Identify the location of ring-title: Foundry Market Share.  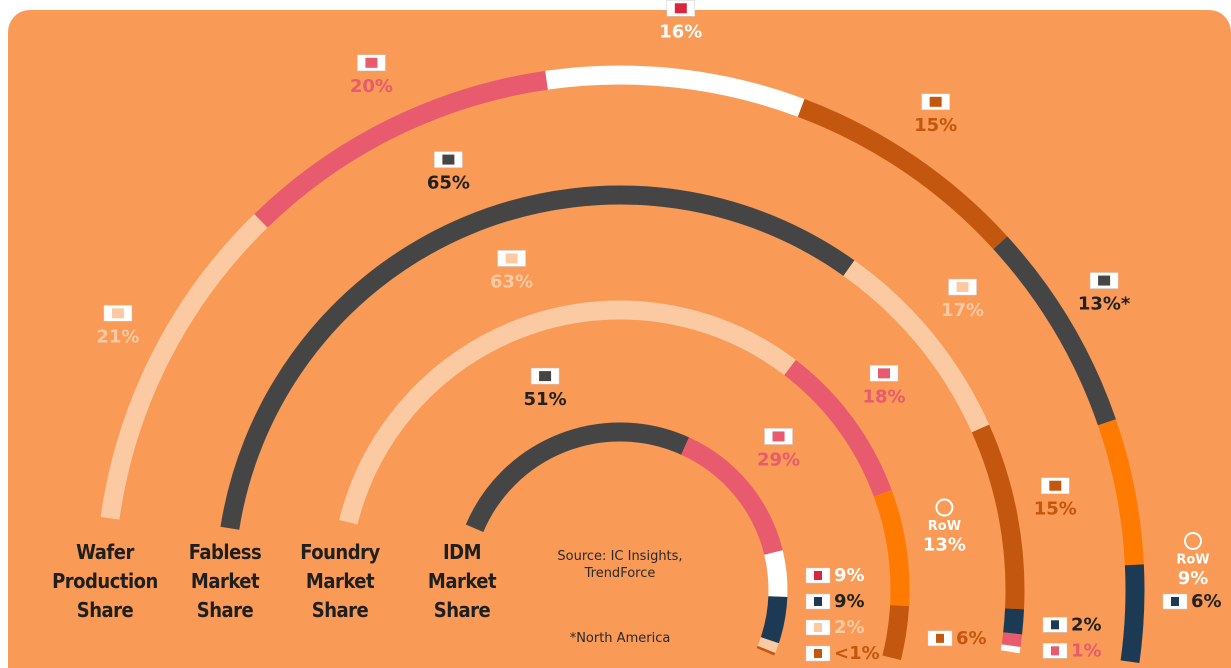
(340, 581).